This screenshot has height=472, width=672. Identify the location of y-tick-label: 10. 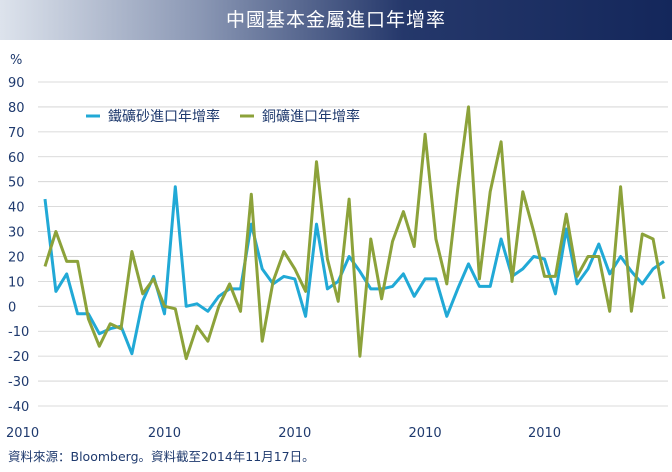
(16, 282).